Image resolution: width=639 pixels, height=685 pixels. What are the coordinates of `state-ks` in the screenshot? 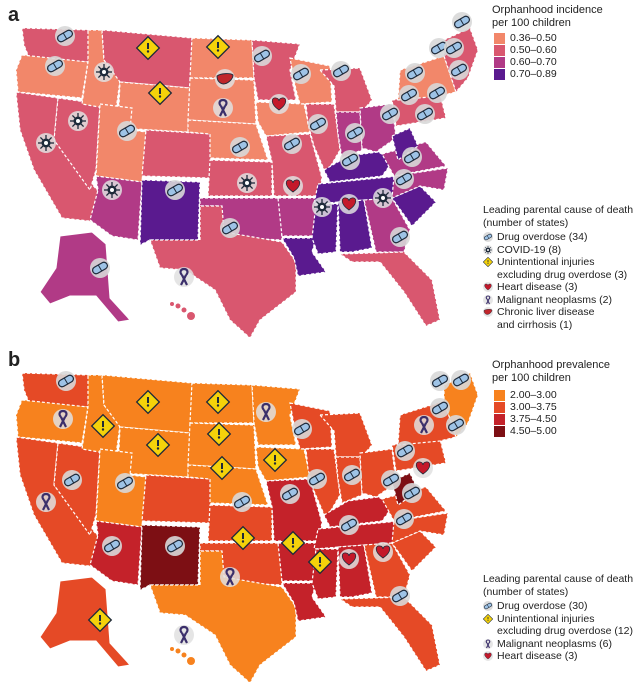 It's located at (240, 523).